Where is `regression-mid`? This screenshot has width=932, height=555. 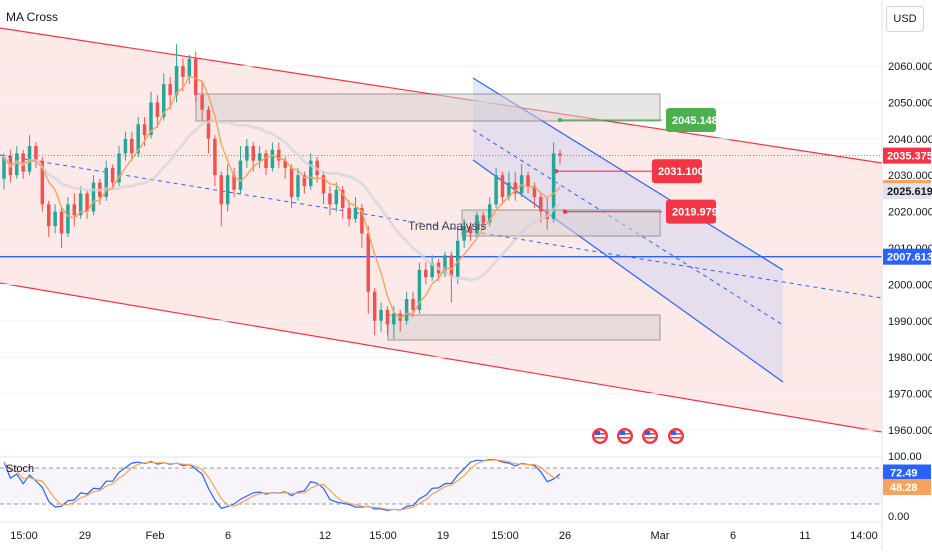 regression-mid is located at coordinates (628, 227).